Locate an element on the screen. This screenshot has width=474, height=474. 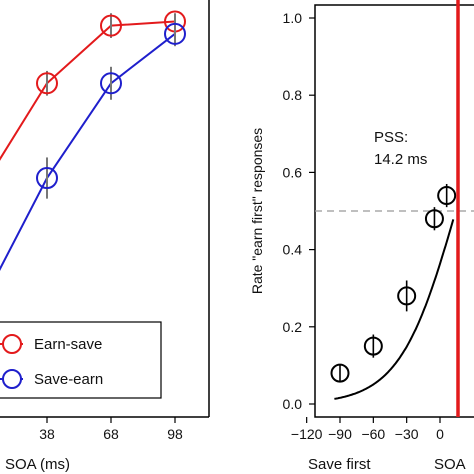
x-tick-label: −90 is located at coordinates (340, 434).